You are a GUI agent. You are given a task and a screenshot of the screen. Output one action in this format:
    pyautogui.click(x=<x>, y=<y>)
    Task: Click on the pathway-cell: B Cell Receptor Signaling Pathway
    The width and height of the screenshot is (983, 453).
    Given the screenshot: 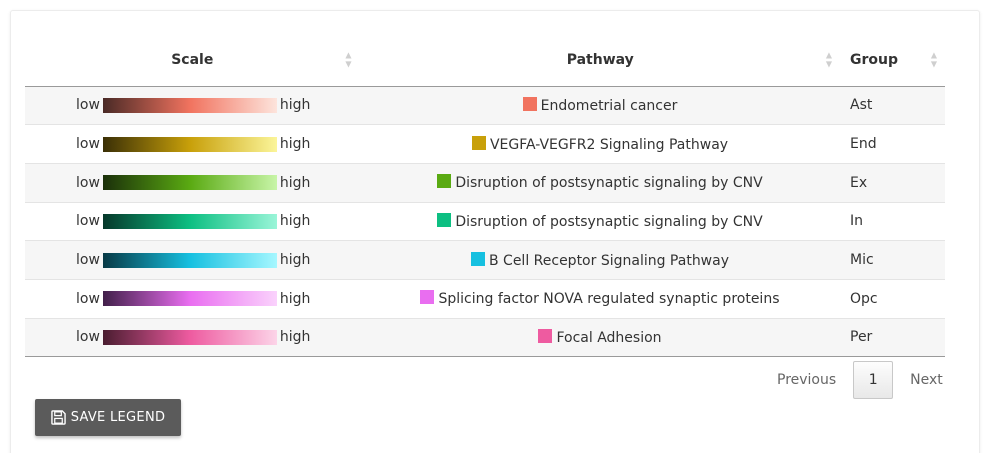 What is the action you would take?
    pyautogui.click(x=600, y=260)
    